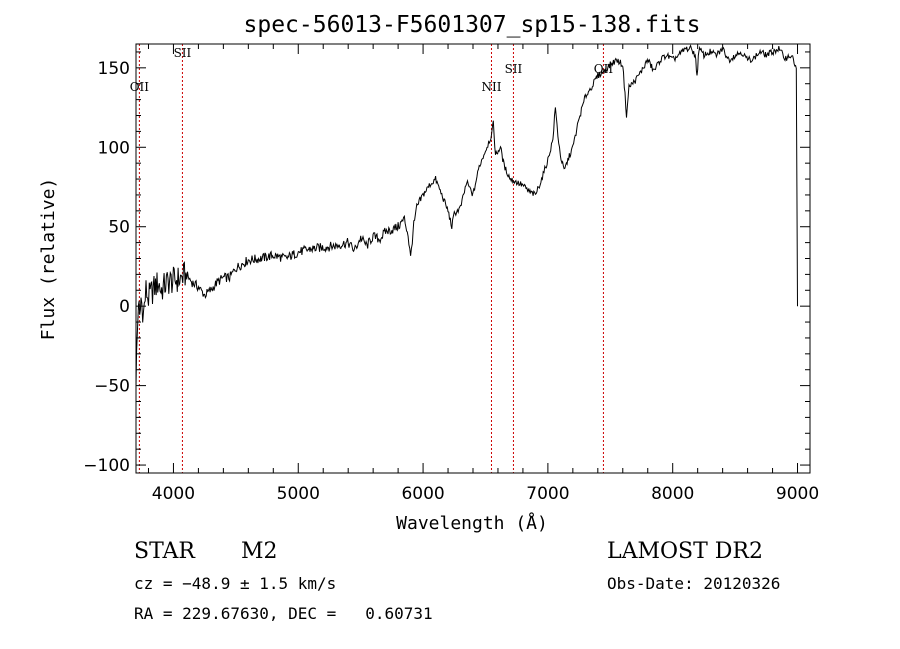  Describe the element at coordinates (106, 466) in the screenshot. I see `y-tick-label: −100` at that location.